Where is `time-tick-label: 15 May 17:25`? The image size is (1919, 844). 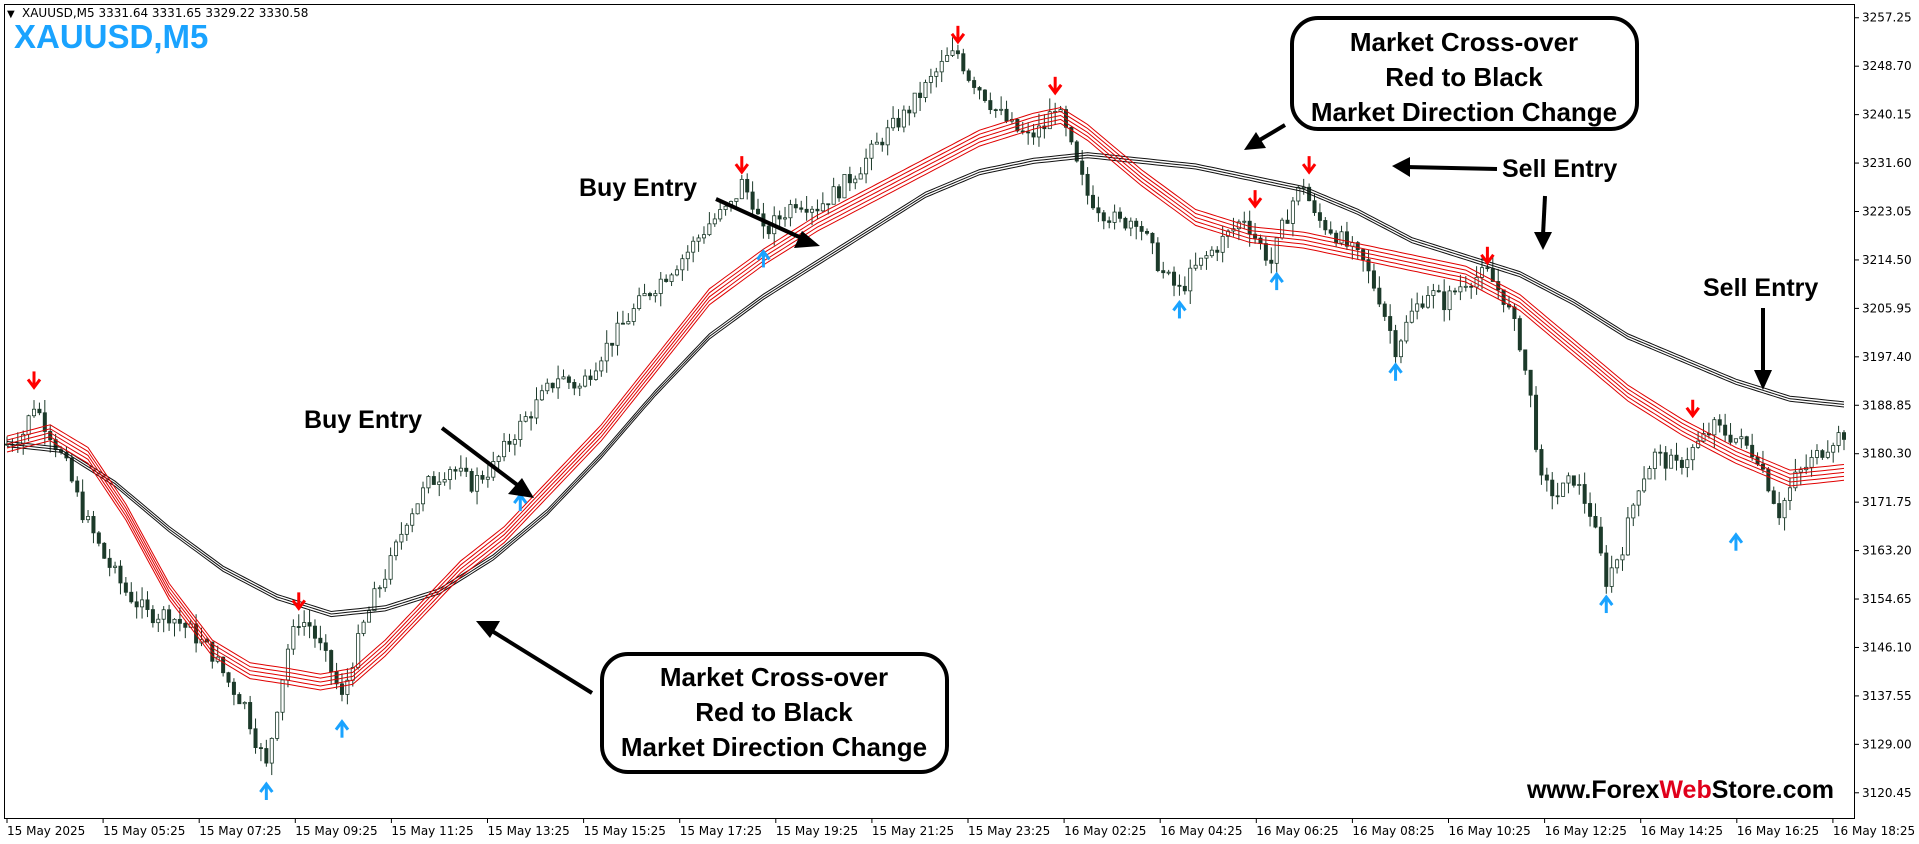
time-tick-label: 15 May 17:25 is located at coordinates (721, 831).